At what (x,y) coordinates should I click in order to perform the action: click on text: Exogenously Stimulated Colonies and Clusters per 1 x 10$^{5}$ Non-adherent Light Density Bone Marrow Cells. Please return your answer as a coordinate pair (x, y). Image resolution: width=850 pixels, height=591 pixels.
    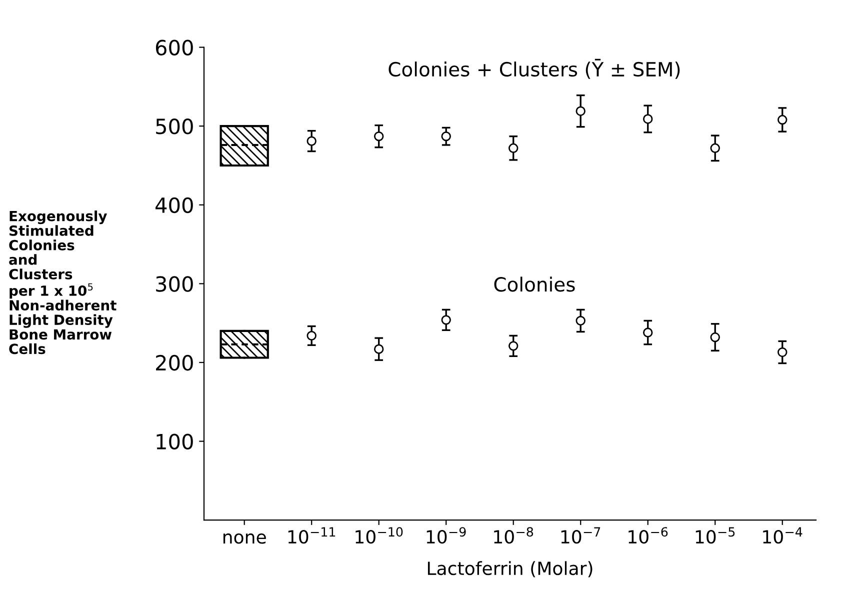
    Looking at the image, I should click on (62, 282).